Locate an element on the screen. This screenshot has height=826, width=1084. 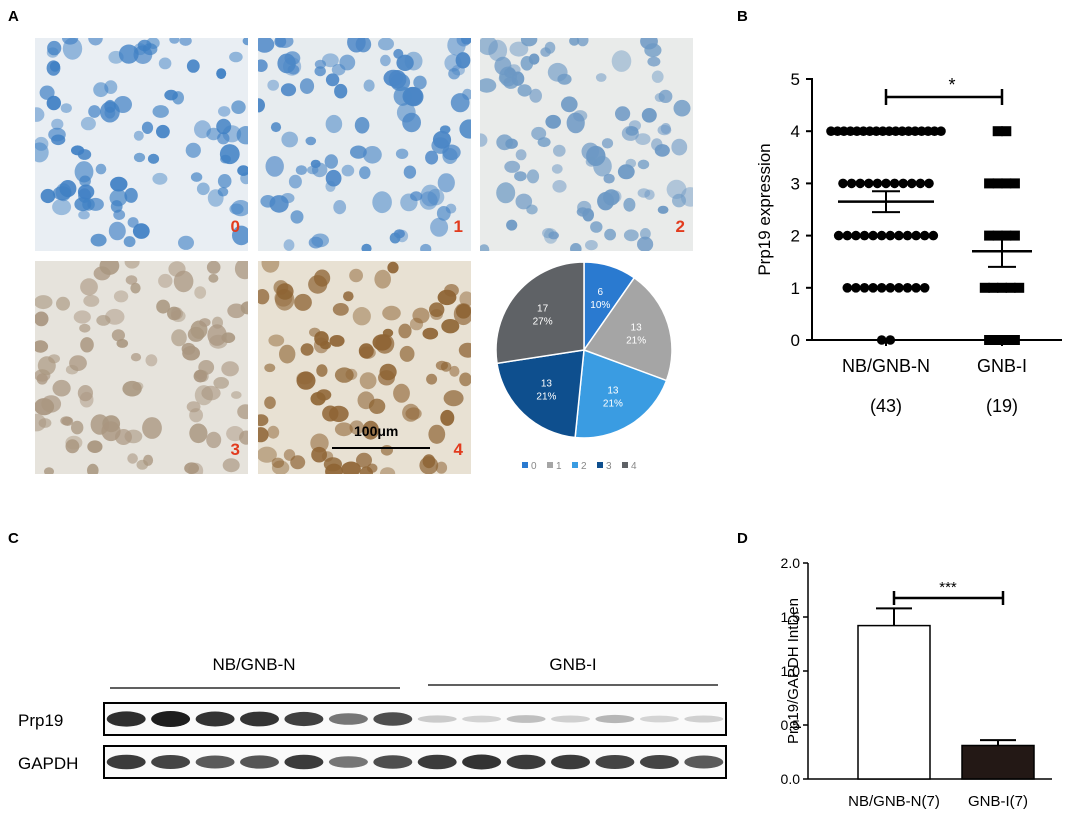
pie-value-label: 13 is located at coordinates (637, 328).